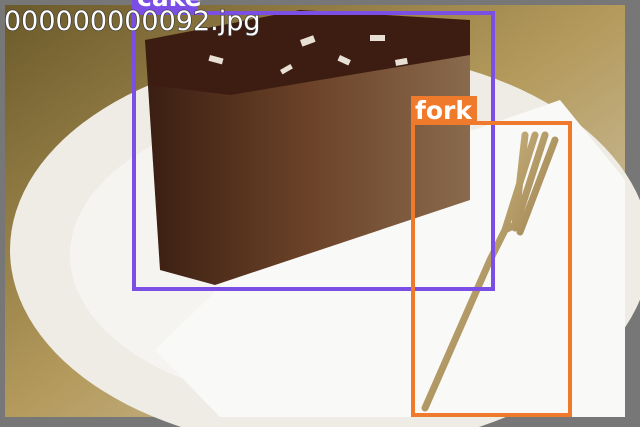 This screenshot has height=427, width=640. Describe the element at coordinates (132, 21) in the screenshot. I see `filename: 000000000092.jpg` at that location.